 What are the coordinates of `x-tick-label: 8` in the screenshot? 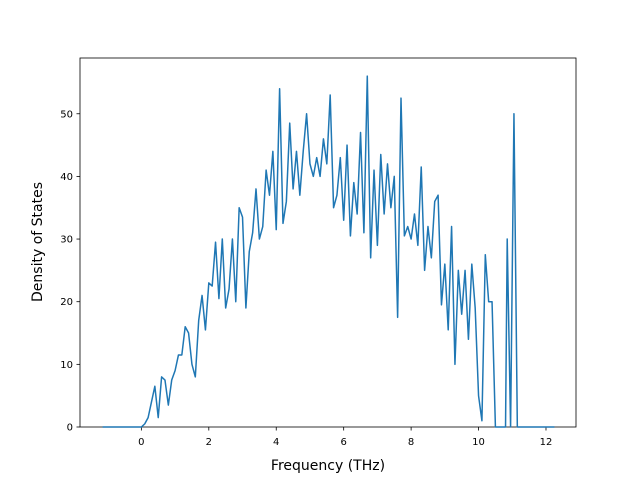 It's located at (411, 442).